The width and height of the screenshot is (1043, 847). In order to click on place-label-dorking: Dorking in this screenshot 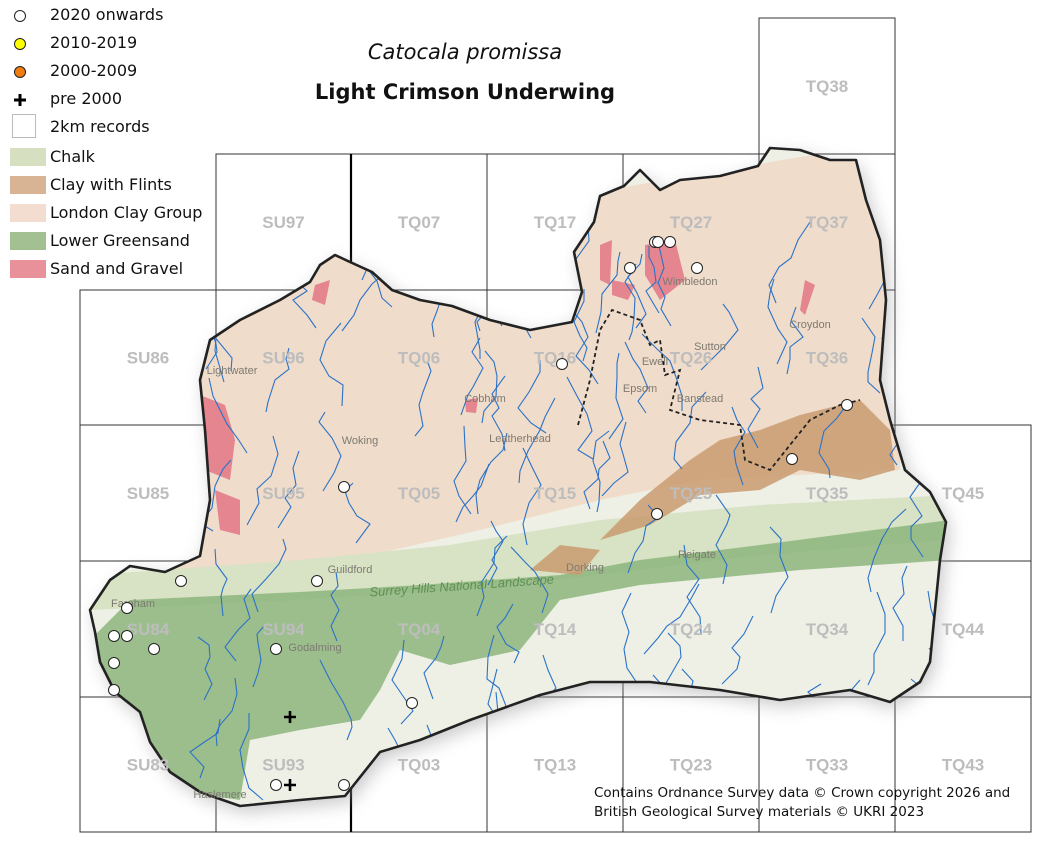, I will do `click(585, 568)`.